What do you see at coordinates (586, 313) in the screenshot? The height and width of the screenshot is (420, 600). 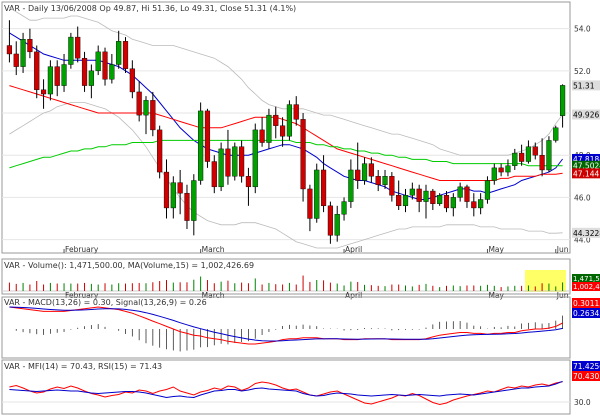 I see `macd-value-label: 0.26343` at bounding box center [586, 313].